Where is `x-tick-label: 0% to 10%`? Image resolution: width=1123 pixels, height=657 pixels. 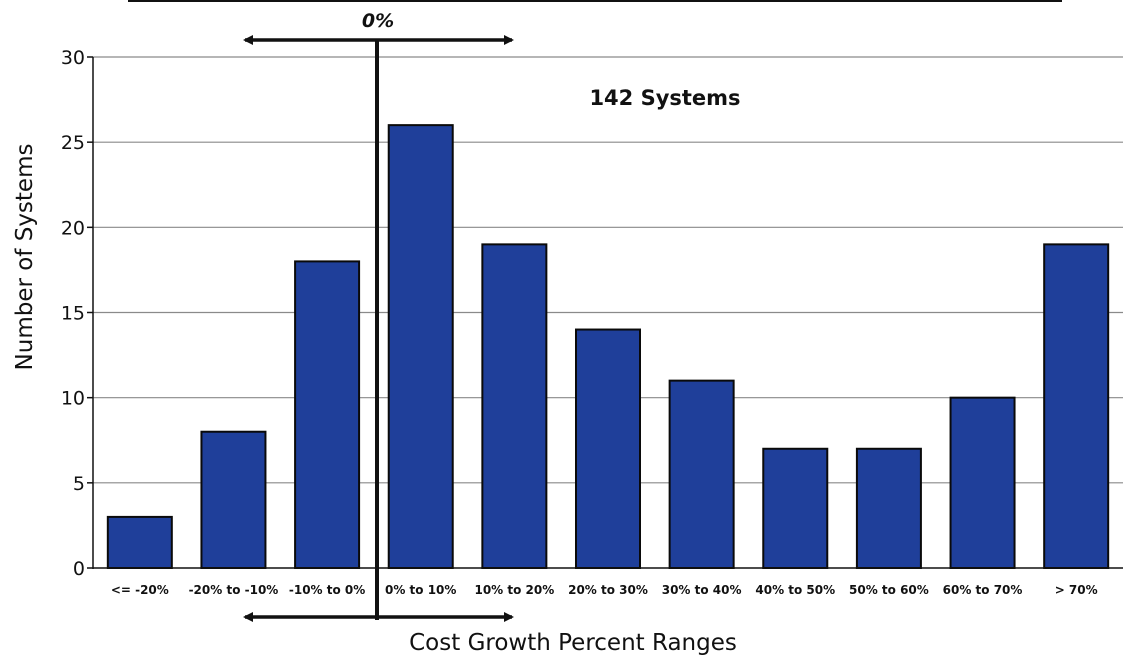 x-tick-label: 0% to 10% is located at coordinates (420, 590).